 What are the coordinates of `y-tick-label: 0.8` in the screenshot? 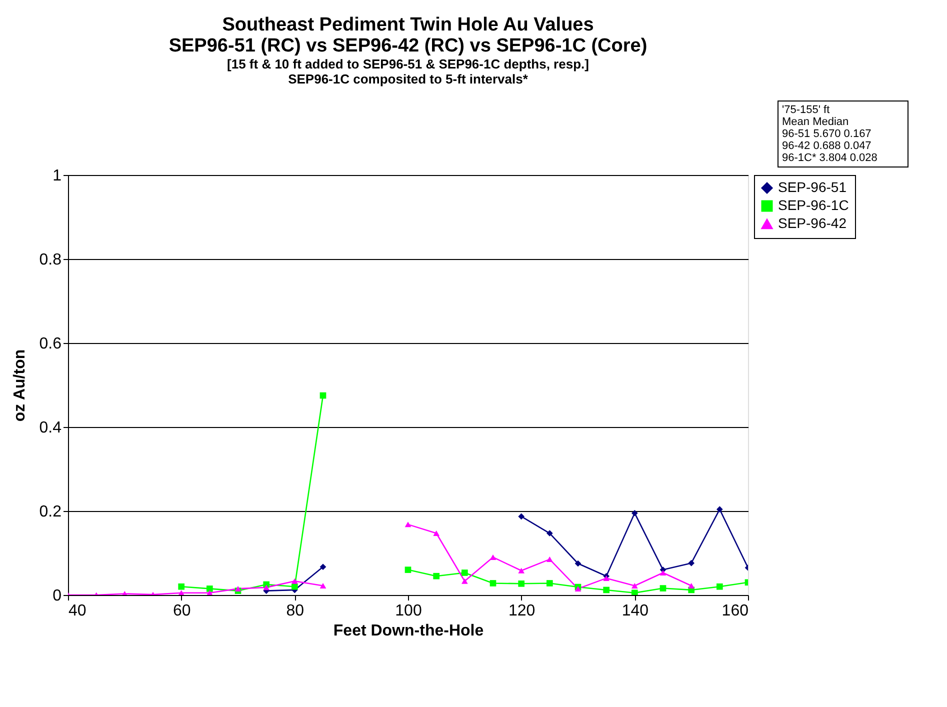 It's located at (50, 260).